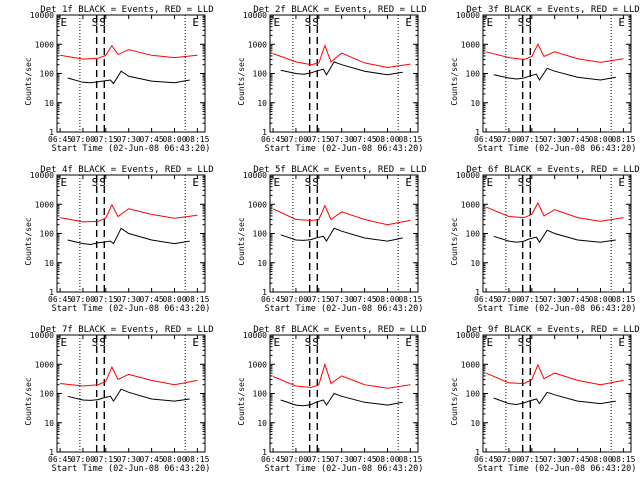  What do you see at coordinates (552, 170) in the screenshot?
I see `plot-title: Det 6f BLACK = Events, RED = LLD` at bounding box center [552, 170].